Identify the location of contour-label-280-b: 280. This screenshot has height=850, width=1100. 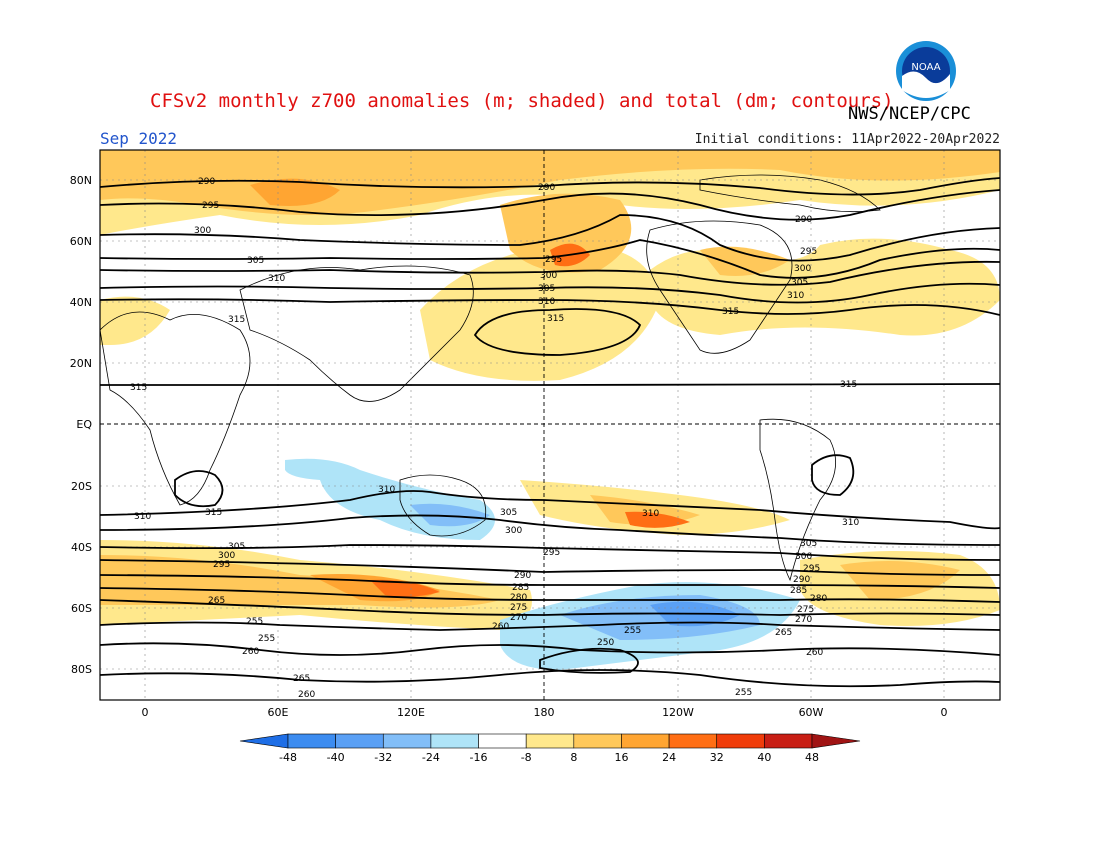
(818, 599).